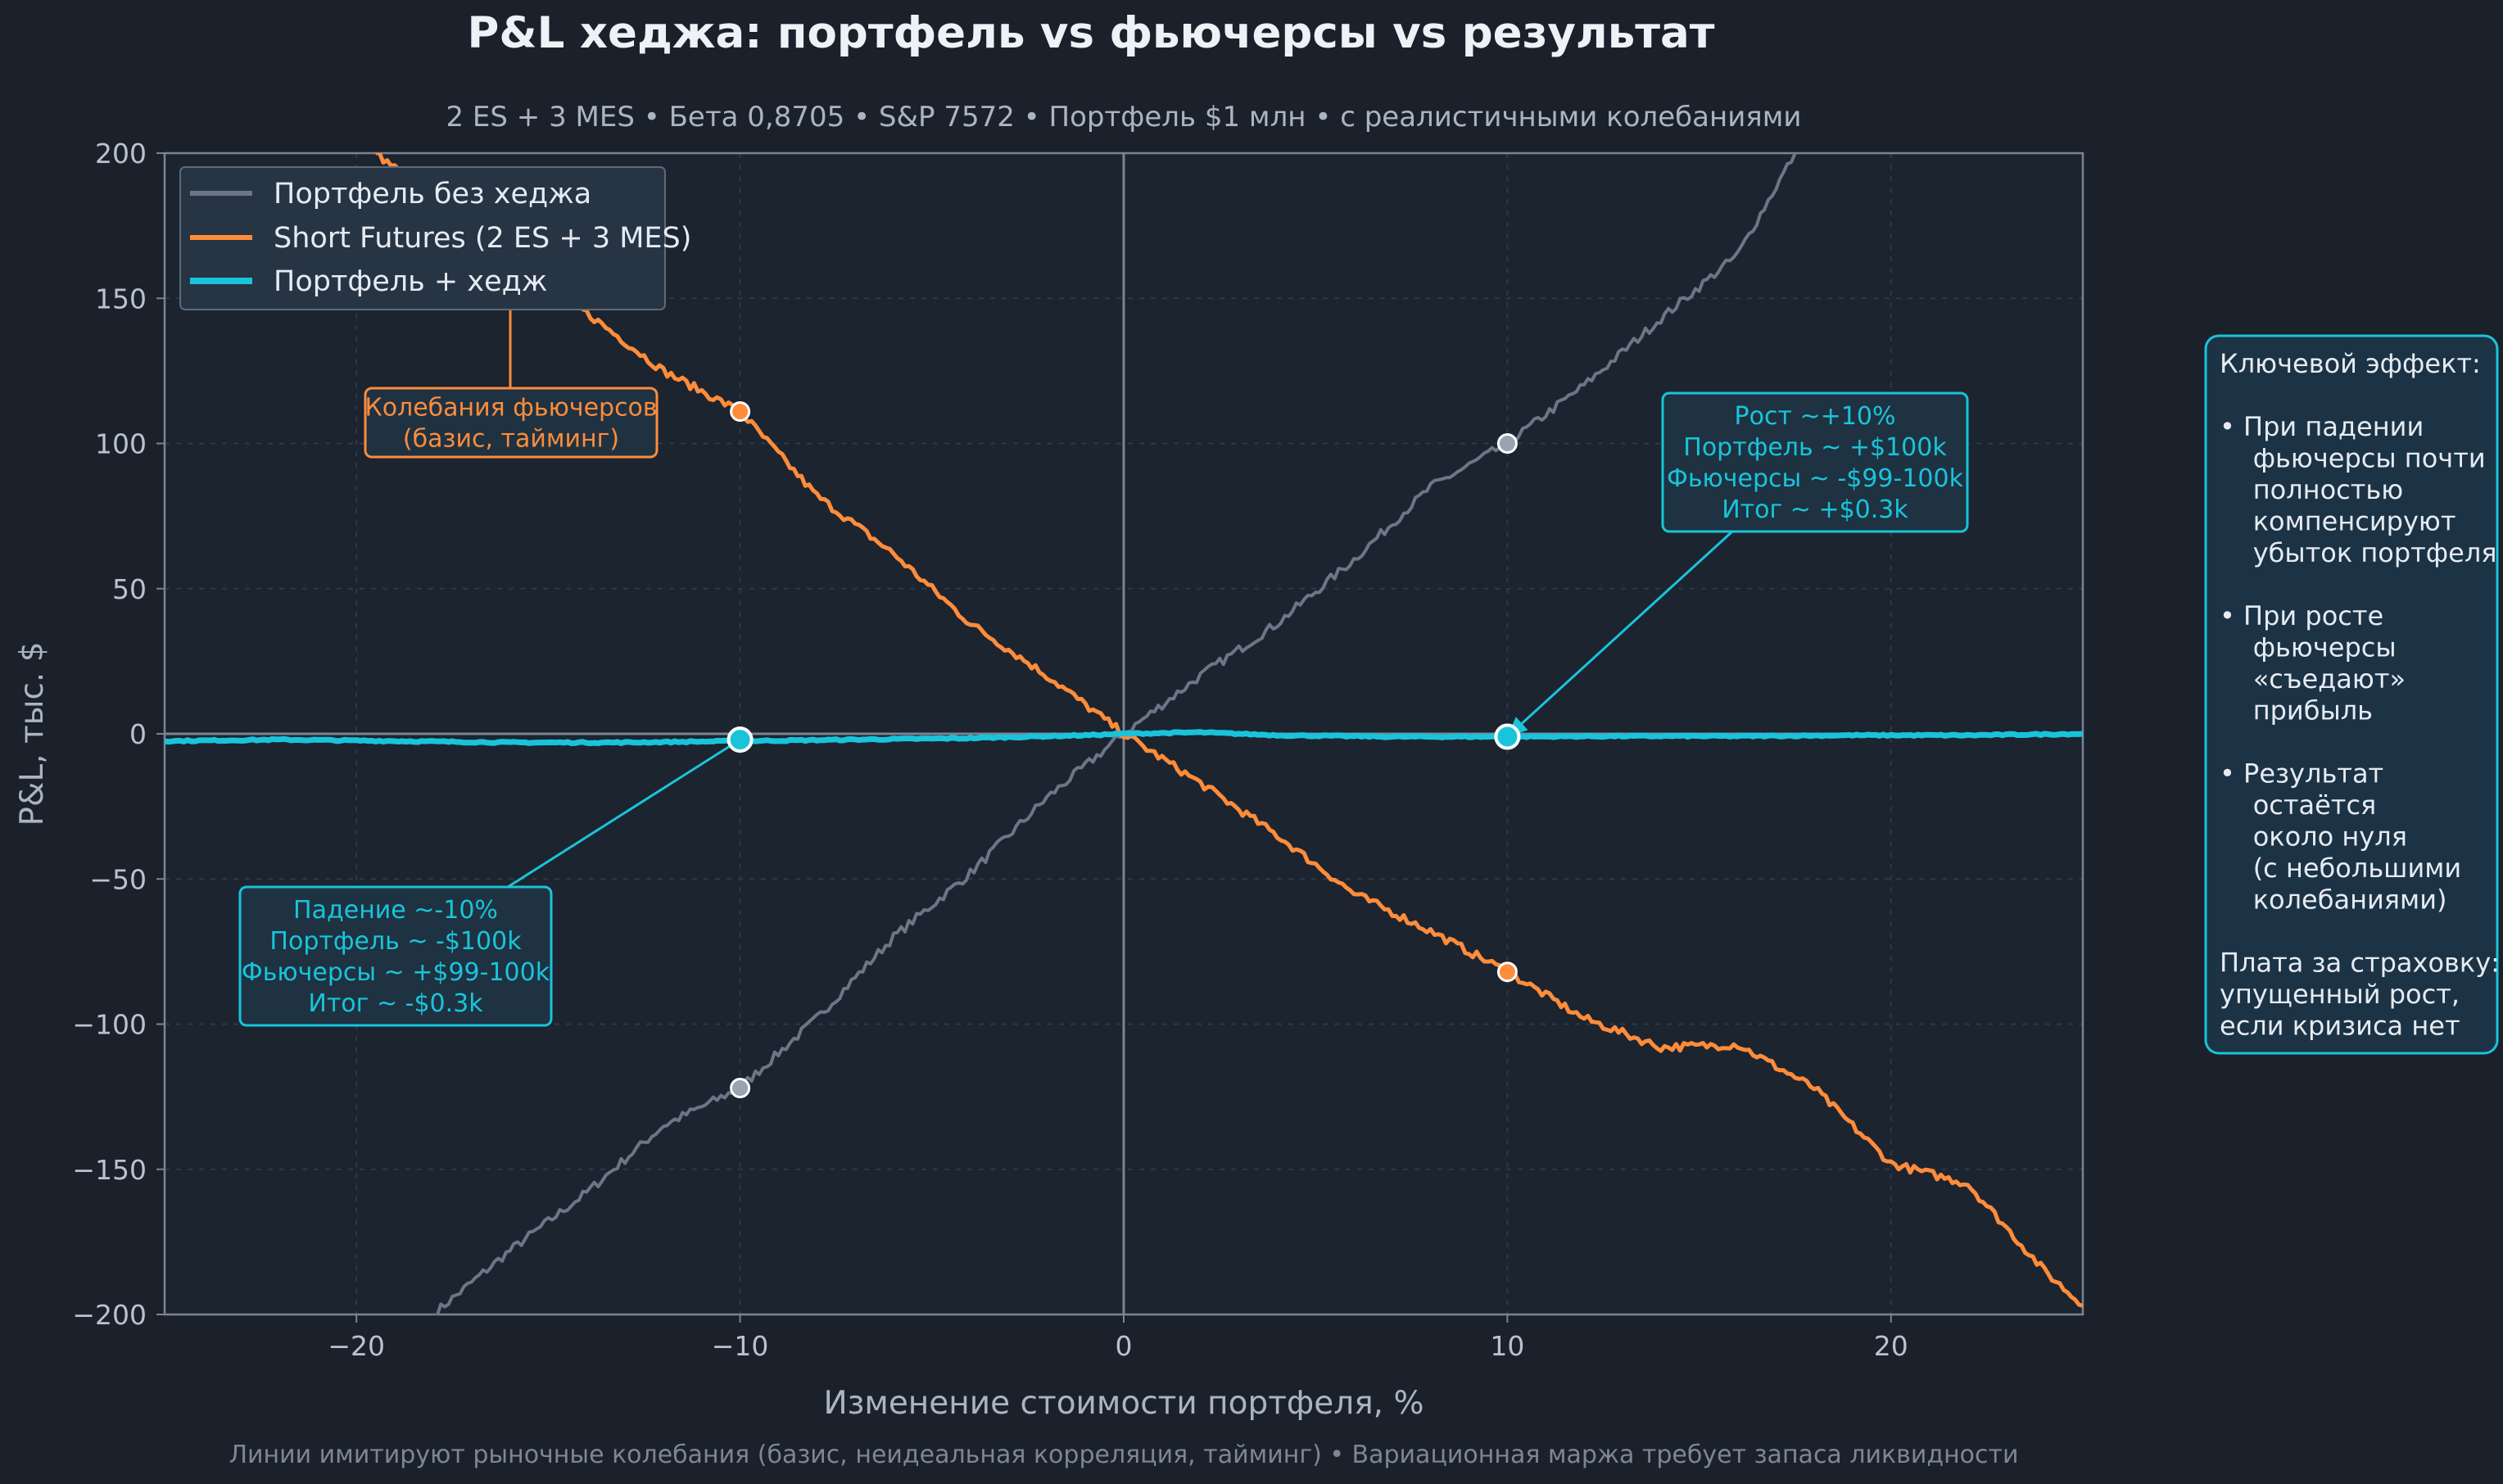 The height and width of the screenshot is (1484, 2503). Describe the element at coordinates (740, 1346) in the screenshot. I see `x-tick-label: −10` at that location.